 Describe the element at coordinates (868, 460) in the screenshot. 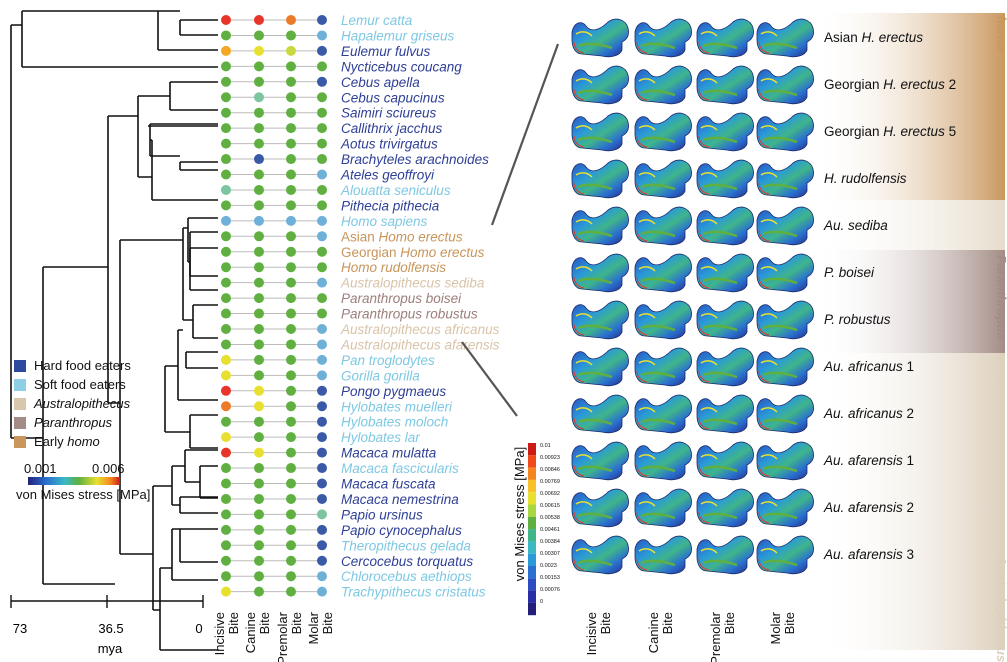

I see `fossil-label-au-afarensis-1: Au. afarensis 1` at that location.